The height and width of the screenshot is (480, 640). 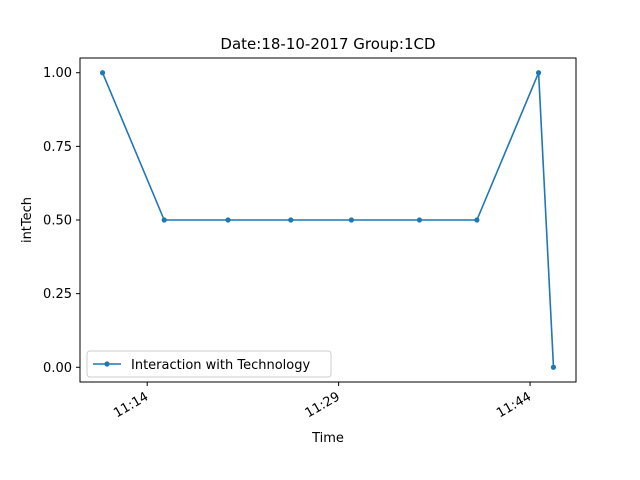 I want to click on y-tick-label: 0.25, so click(x=57, y=294).